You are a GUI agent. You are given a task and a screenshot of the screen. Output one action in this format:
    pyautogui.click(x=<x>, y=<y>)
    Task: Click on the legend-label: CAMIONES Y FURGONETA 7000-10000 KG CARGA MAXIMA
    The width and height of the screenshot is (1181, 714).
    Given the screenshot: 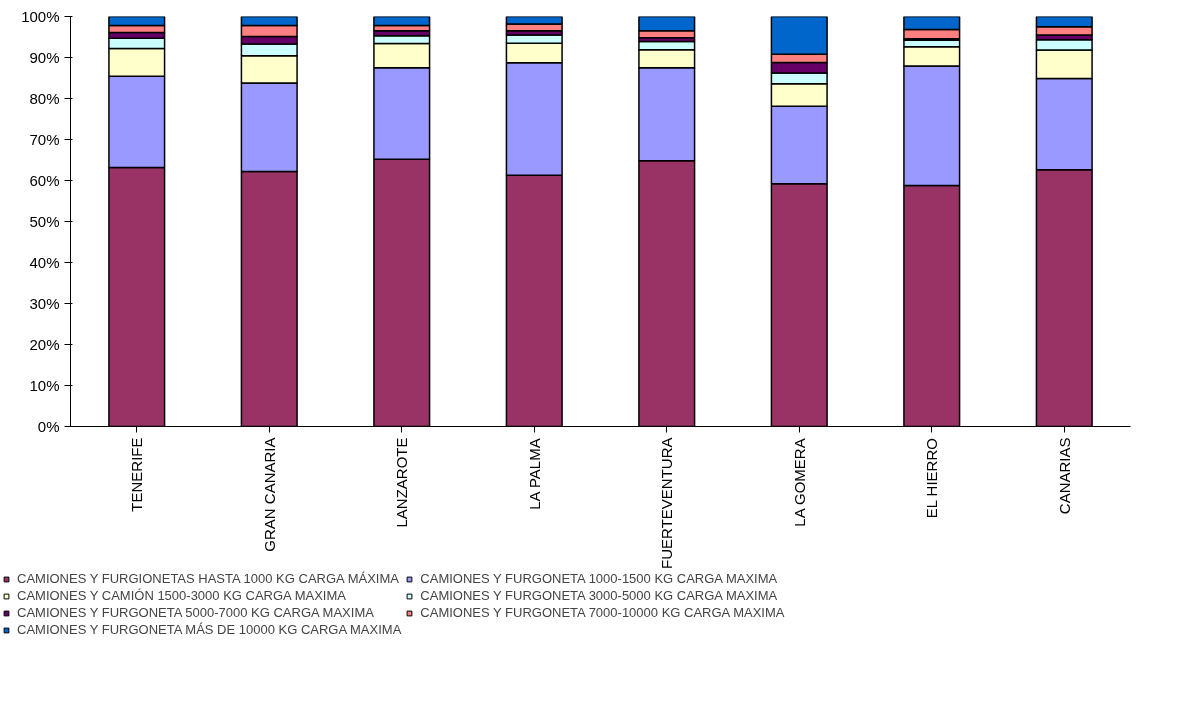 What is the action you would take?
    pyautogui.click(x=602, y=612)
    